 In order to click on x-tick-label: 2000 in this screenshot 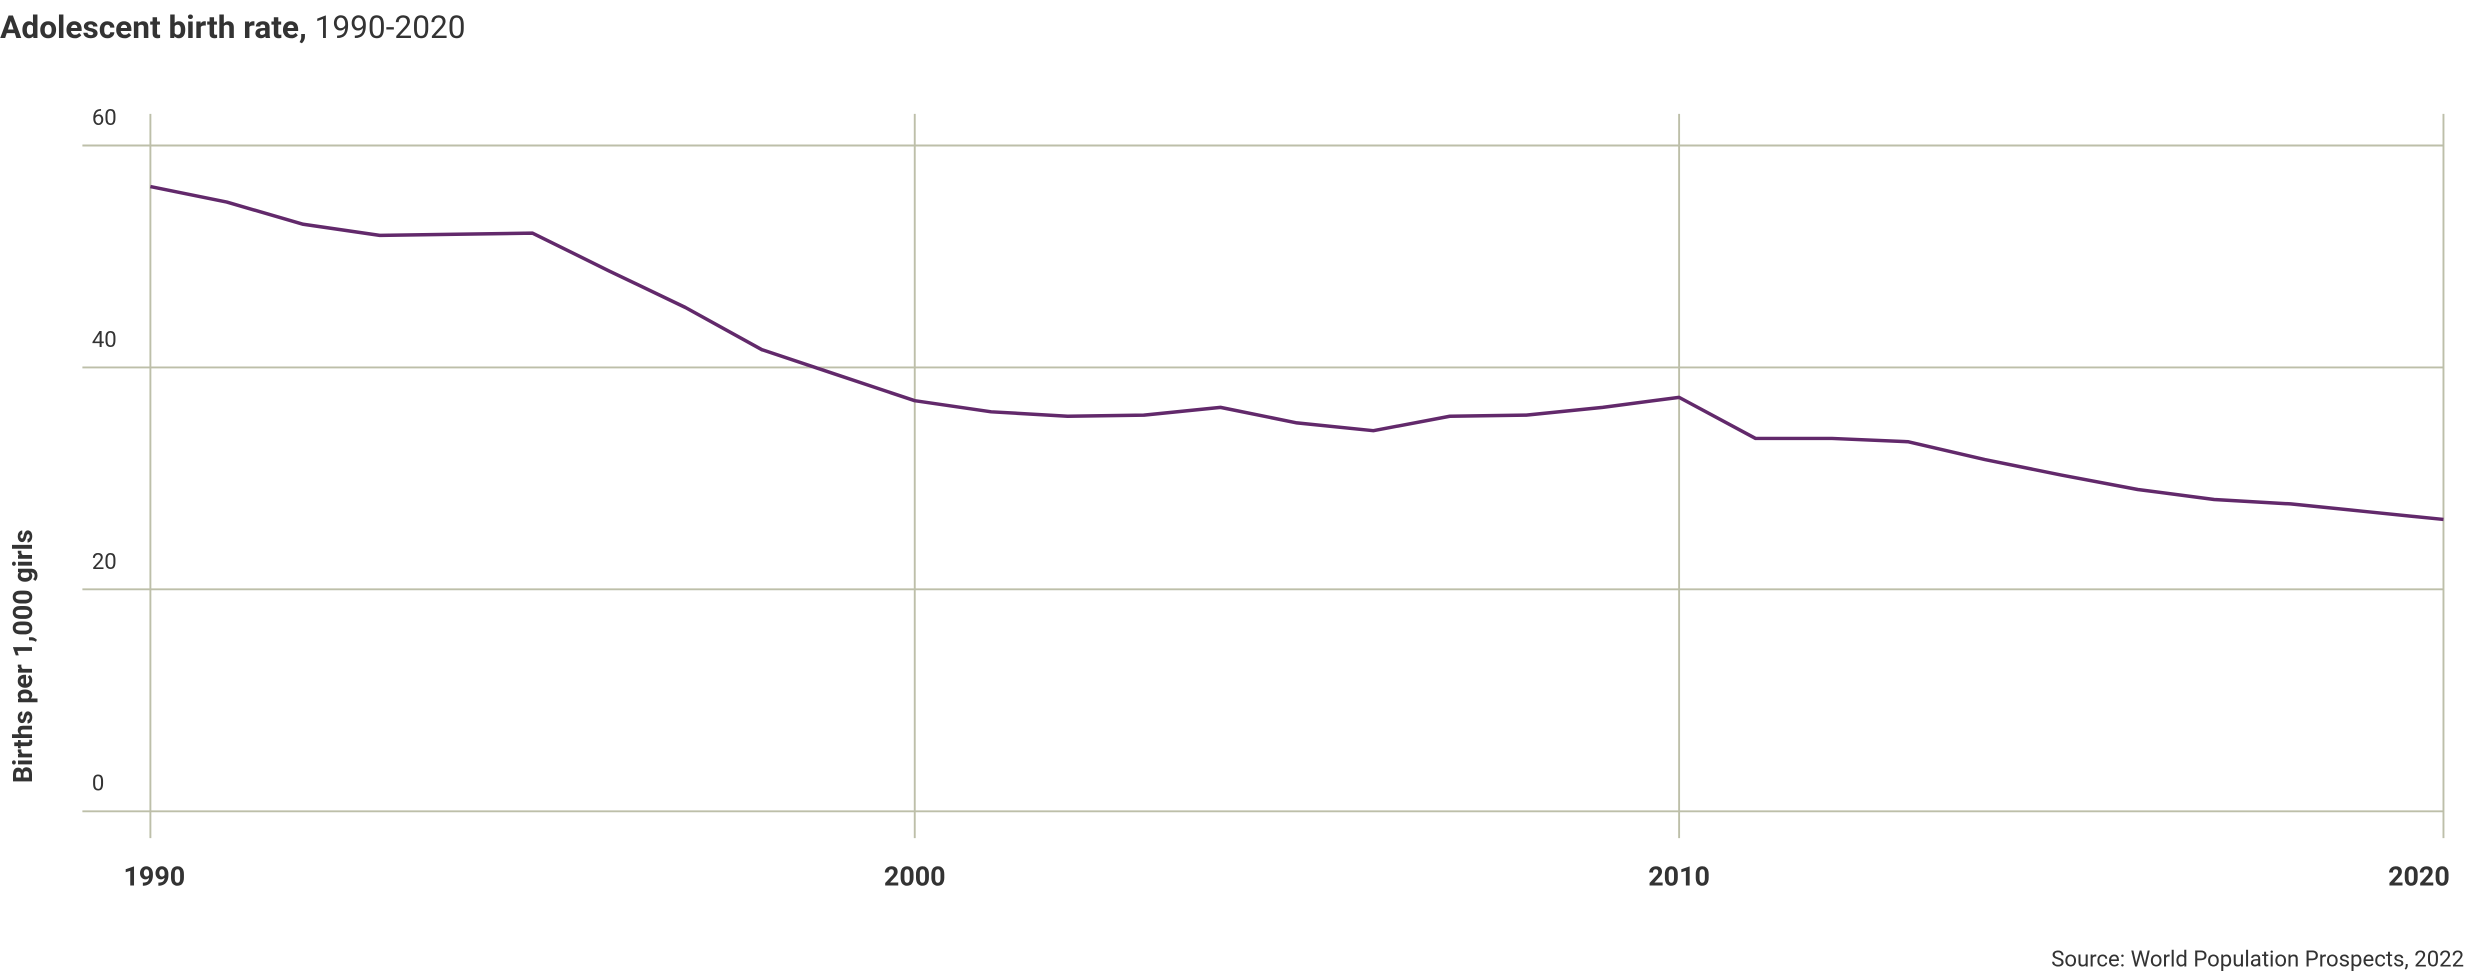, I will do `click(915, 877)`.